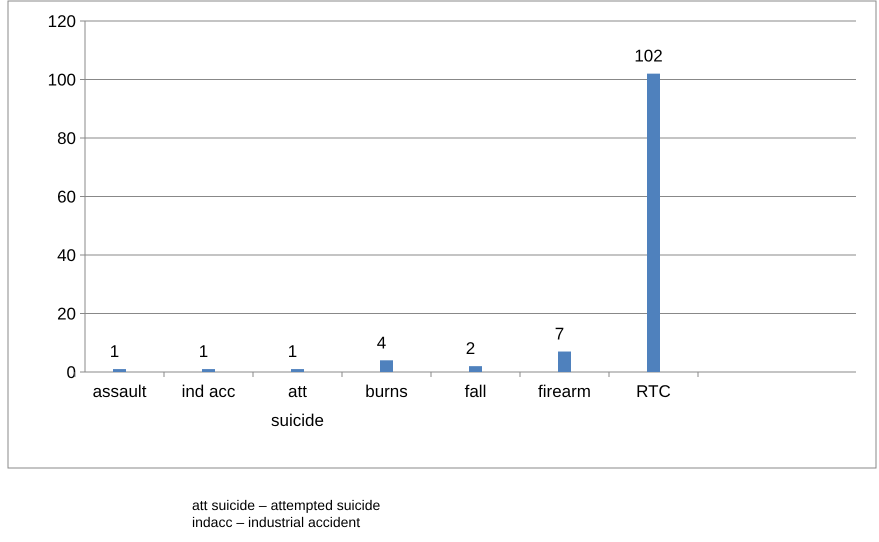  I want to click on x-tick-label: firearm, so click(564, 391).